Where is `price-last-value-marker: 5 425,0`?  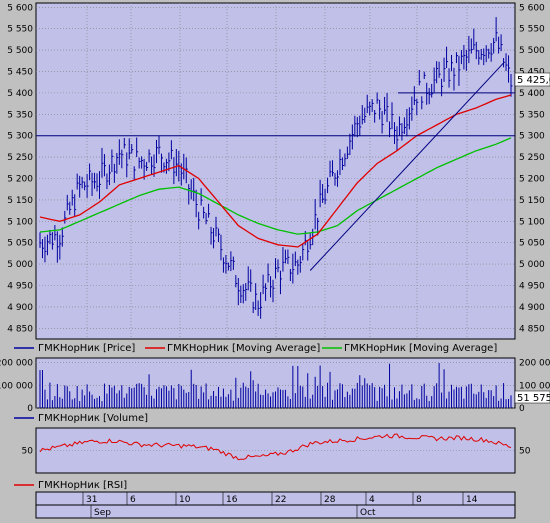
price-last-value-marker: 5 425,0 is located at coordinates (532, 79).